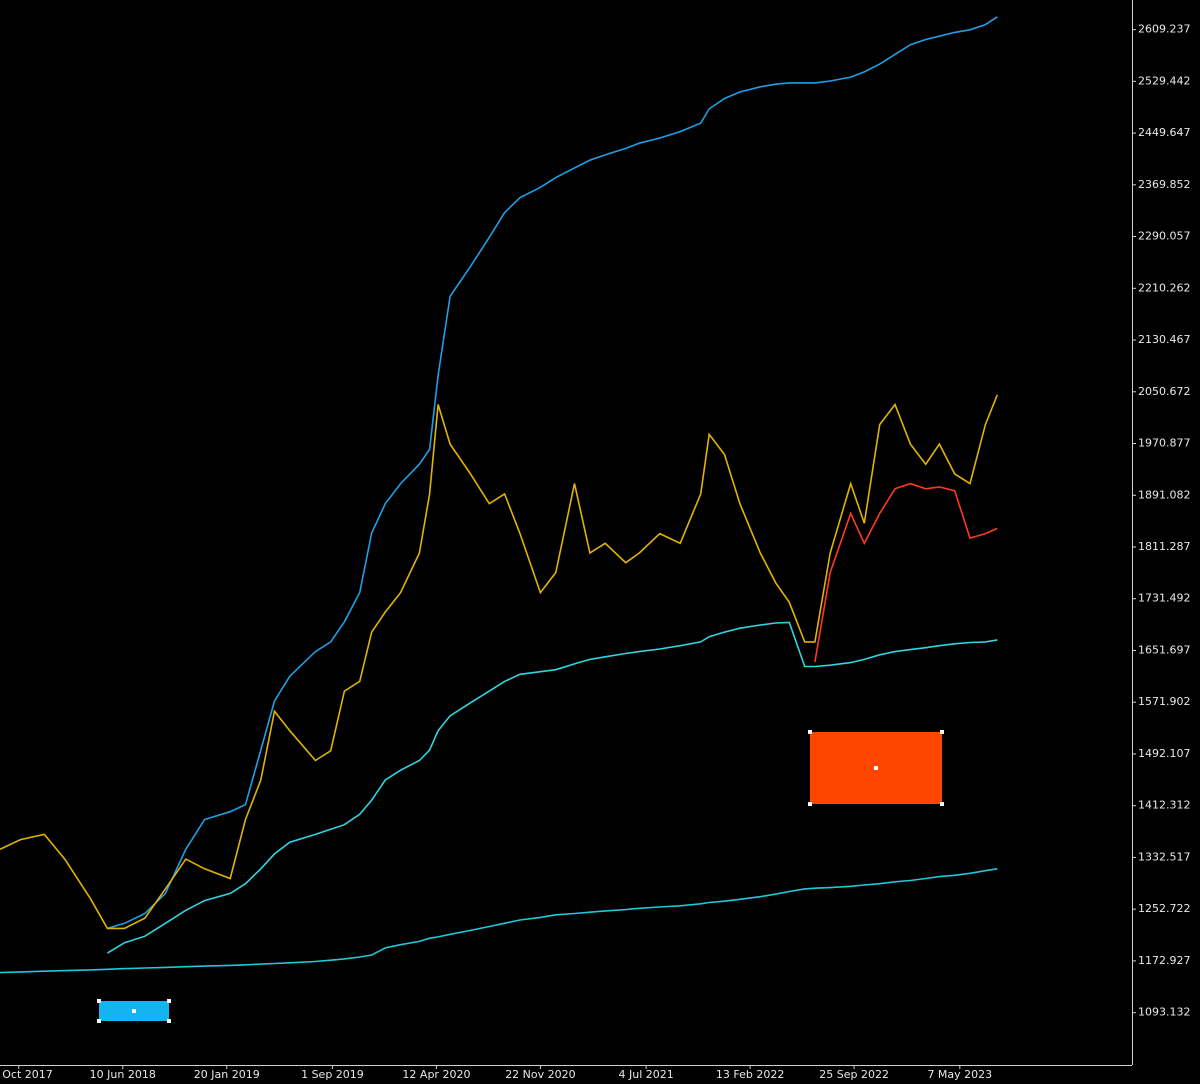 This screenshot has width=1200, height=1084. Describe the element at coordinates (959, 1074) in the screenshot. I see `x-tick-label: 7 May 2023` at that location.